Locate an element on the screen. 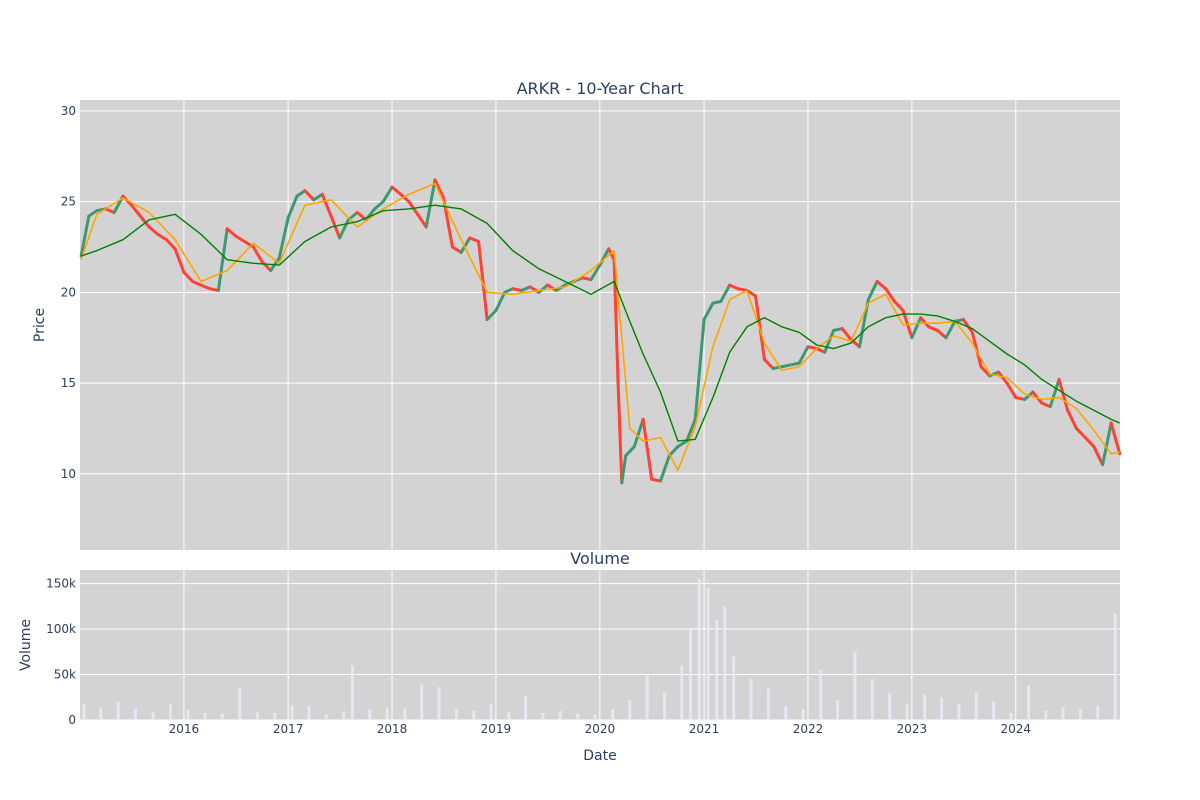 The height and width of the screenshot is (800, 1200). date-x-ticks: 2016 2017 2018 2019 2020 2021 2022 2023 2024 is located at coordinates (600, 729).